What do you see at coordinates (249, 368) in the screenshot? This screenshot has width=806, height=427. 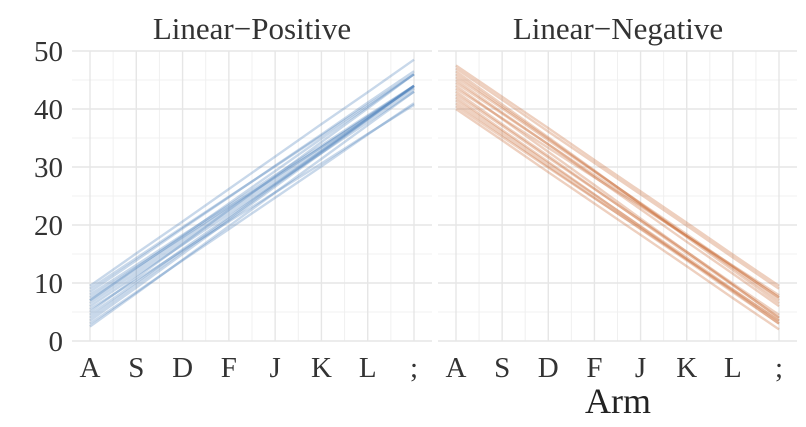 I see `x-tick-labels-positive: A S D F J K L;` at bounding box center [249, 368].